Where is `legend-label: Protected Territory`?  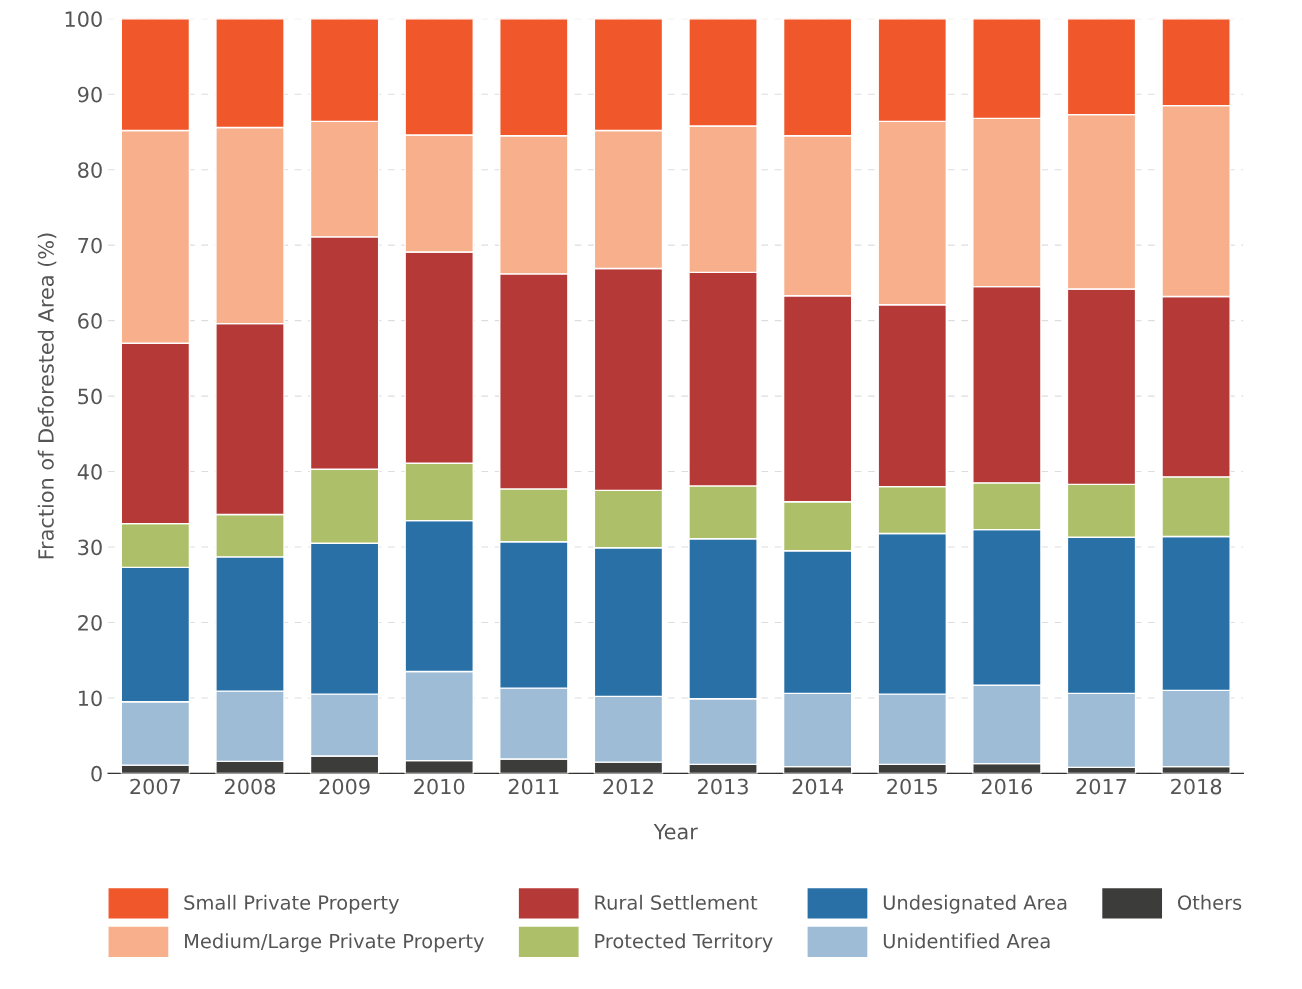
legend-label: Protected Territory is located at coordinates (684, 943).